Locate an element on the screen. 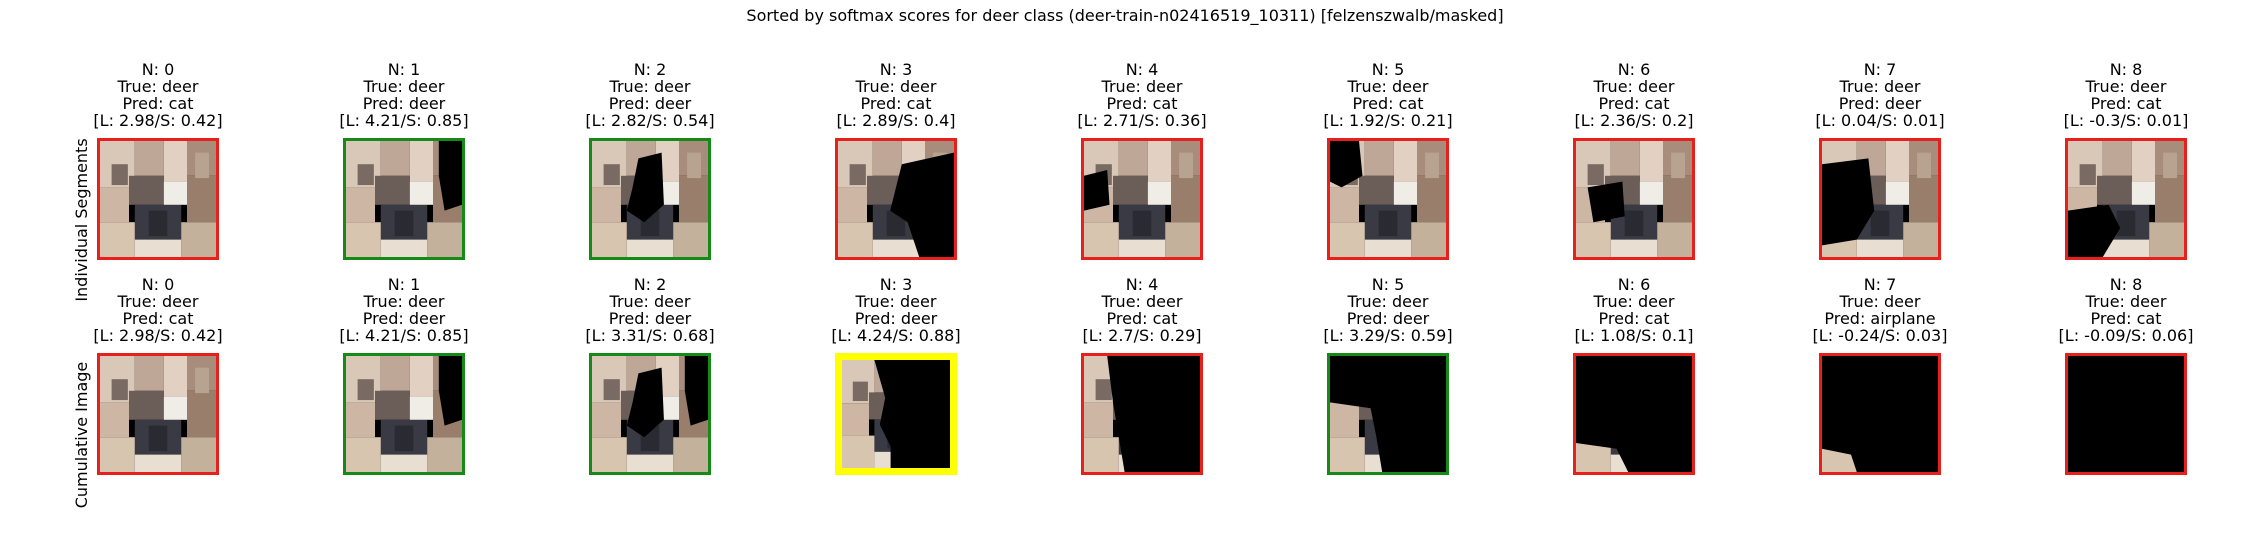 This screenshot has height=535, width=2250. panel-score-label: [L: 2.71/S: 0.36] is located at coordinates (1142, 120).